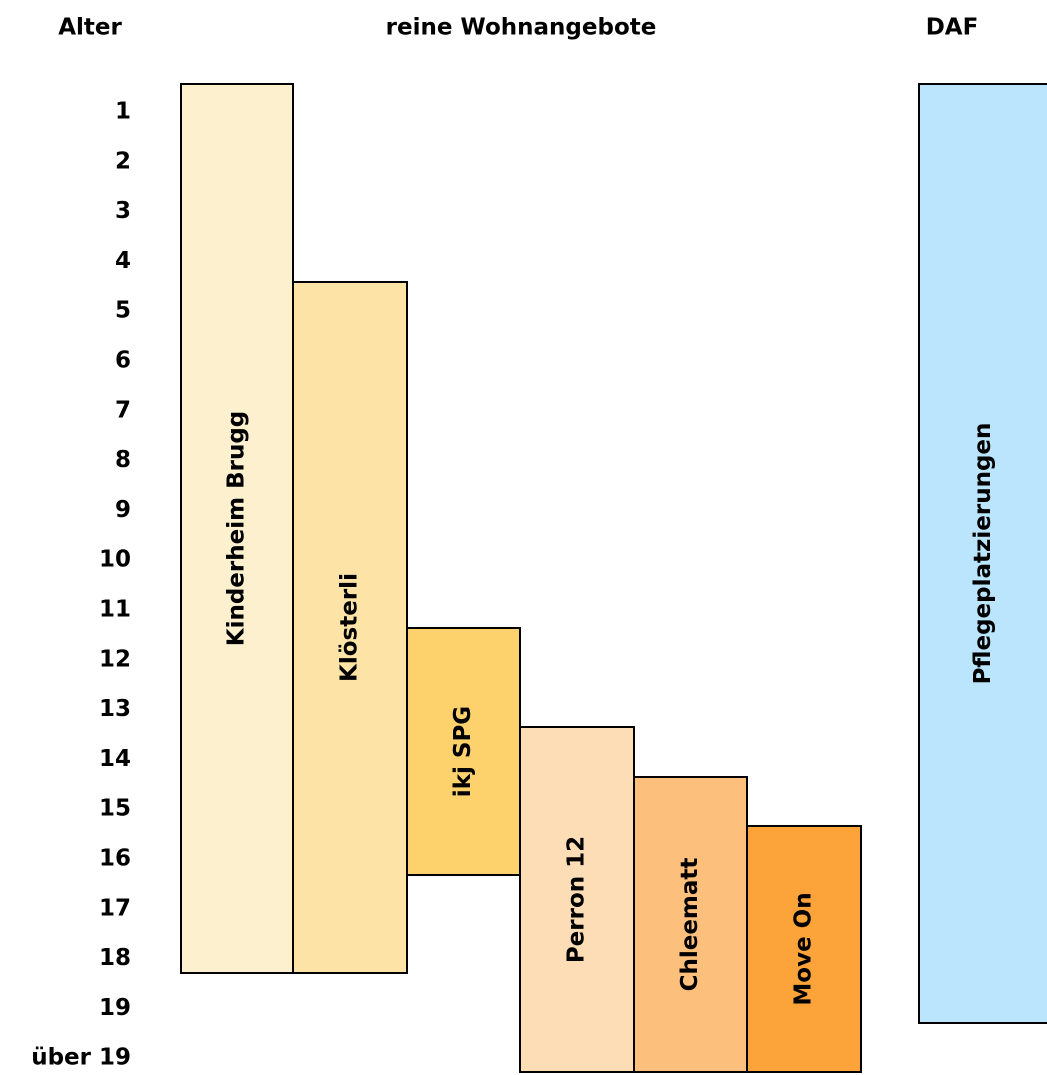 The width and height of the screenshot is (1047, 1075). I want to click on offer-box-label: Klösterli, so click(350, 627).